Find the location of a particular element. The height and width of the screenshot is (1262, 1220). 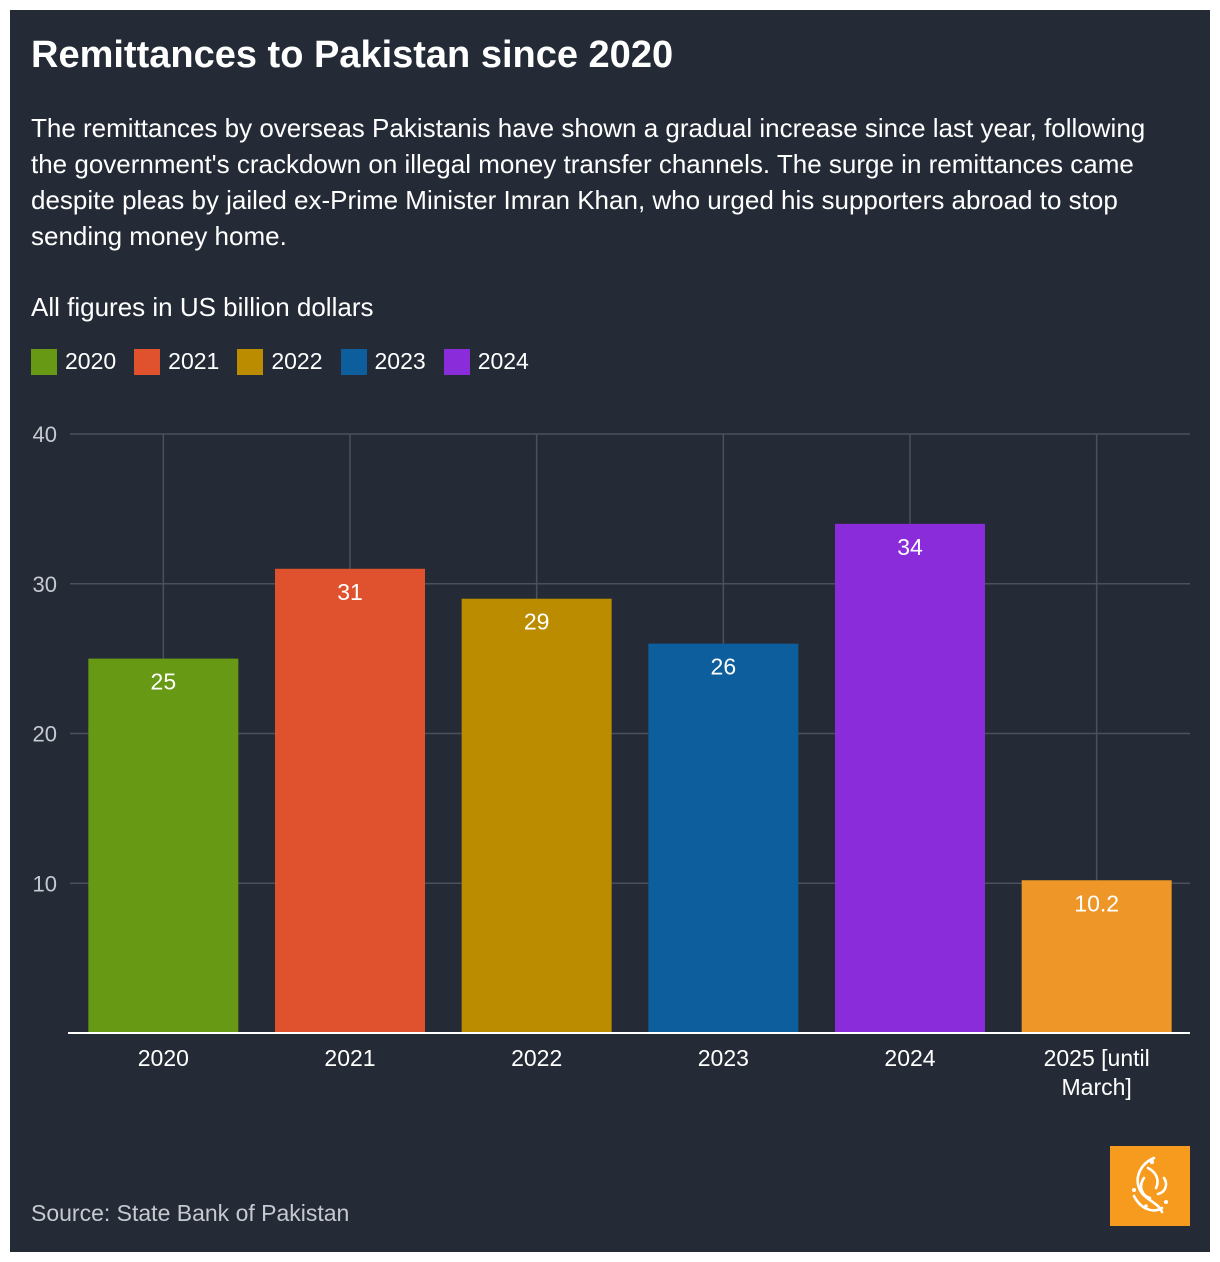

x-tick-label-line: 2021 is located at coordinates (349, 1058).